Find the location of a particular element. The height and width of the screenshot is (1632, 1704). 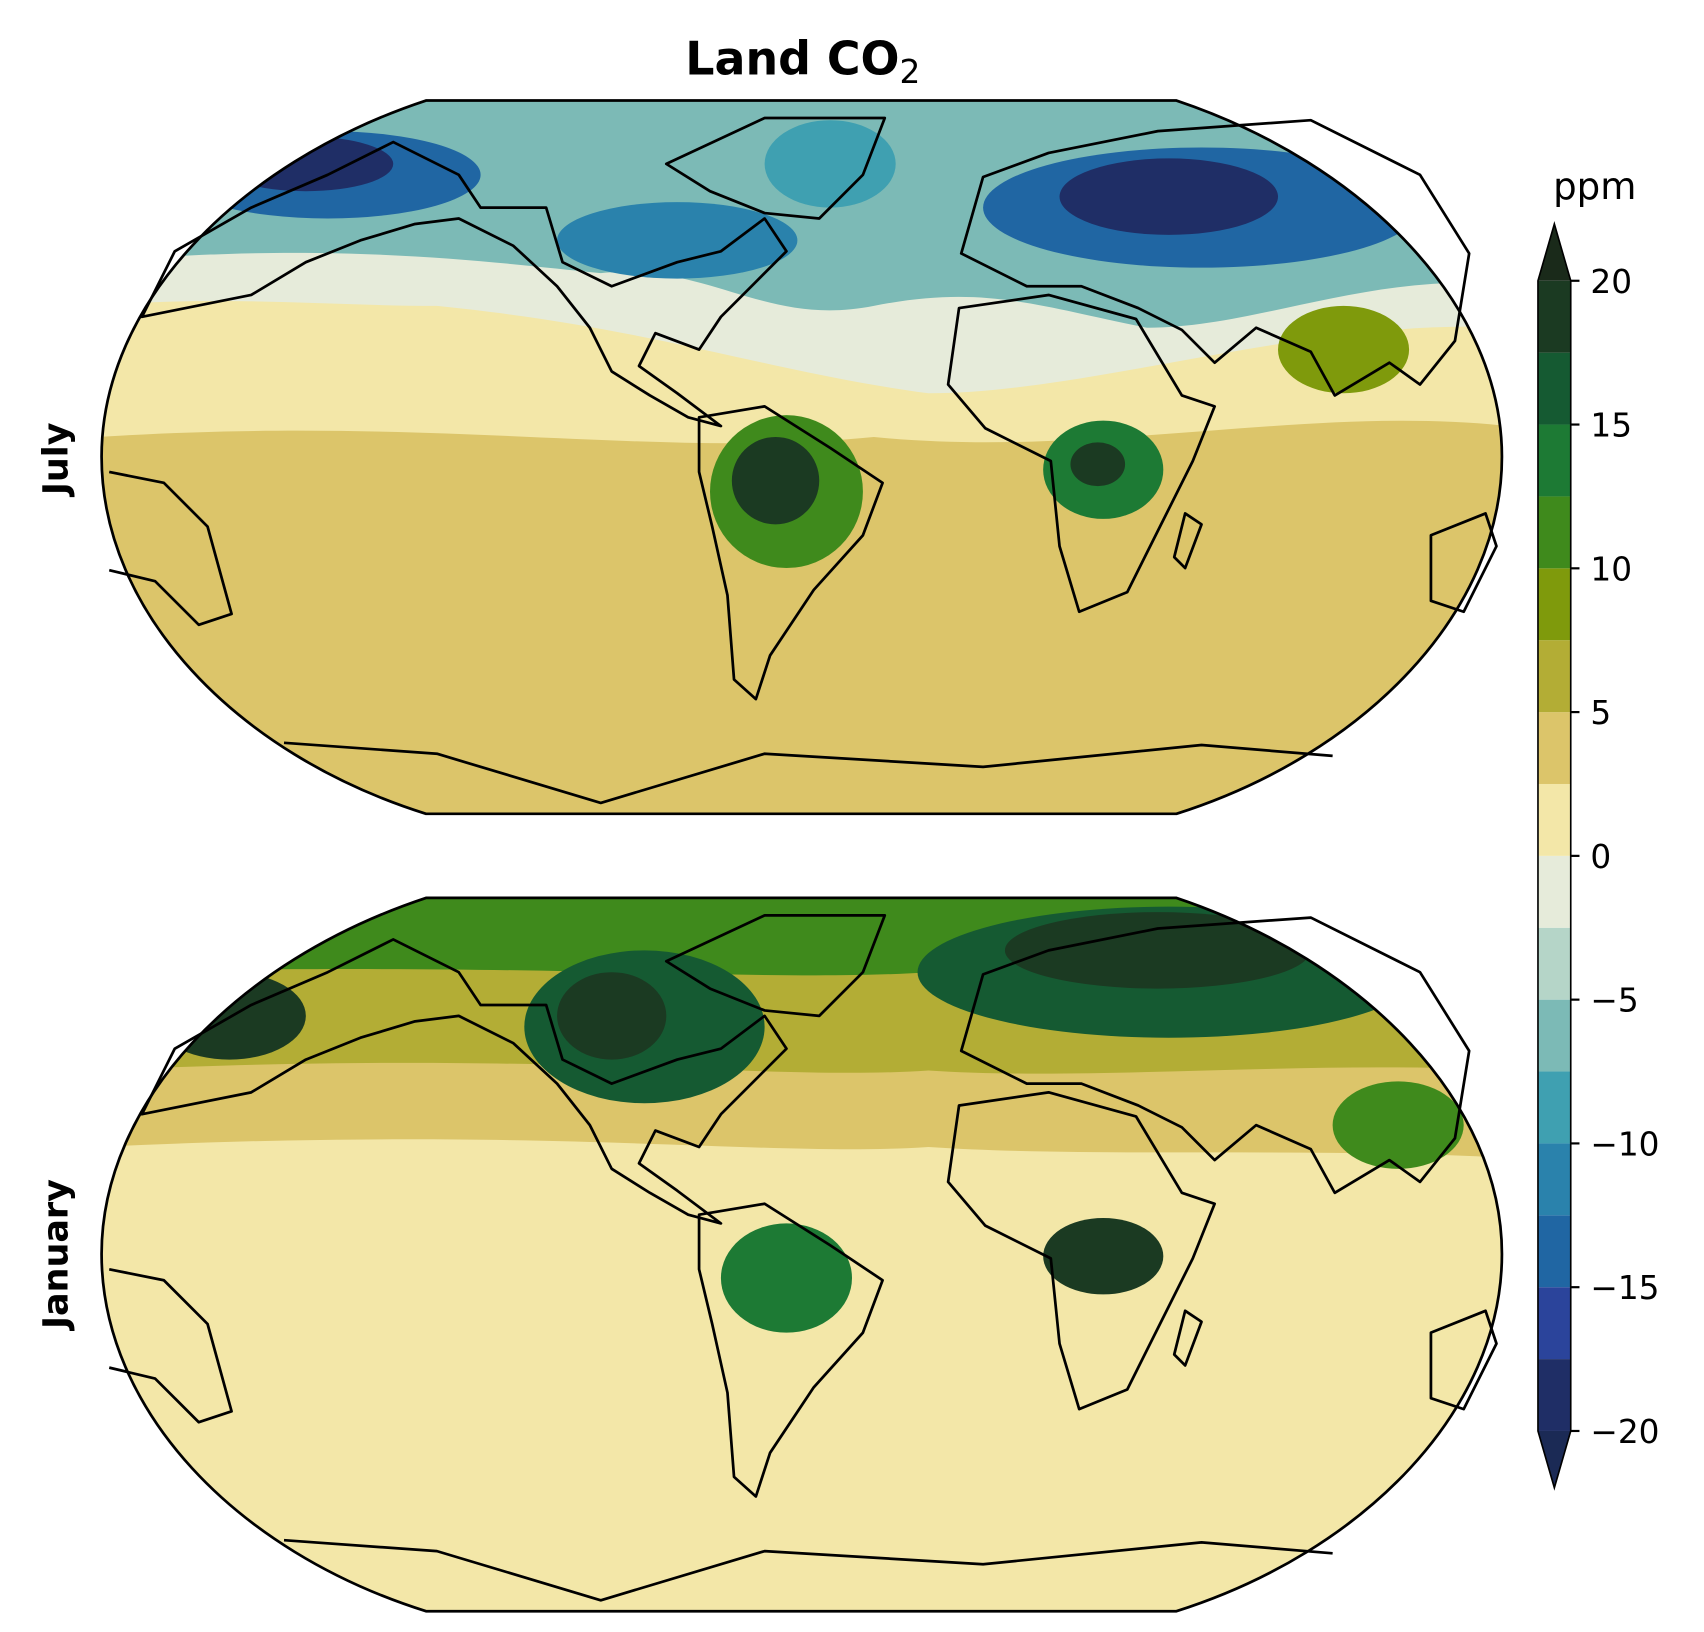

colorbar-tick-label: 0 is located at coordinates (1600, 857).